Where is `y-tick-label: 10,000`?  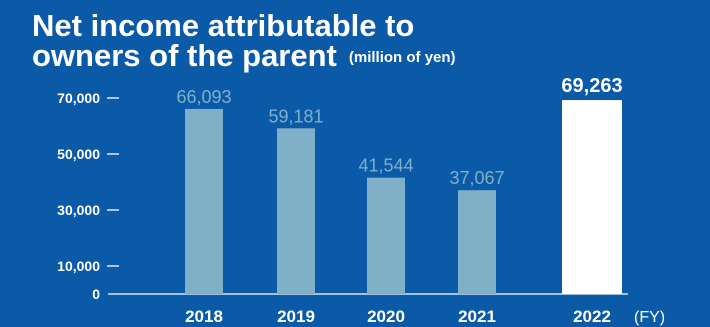
y-tick-label: 10,000 is located at coordinates (78, 266).